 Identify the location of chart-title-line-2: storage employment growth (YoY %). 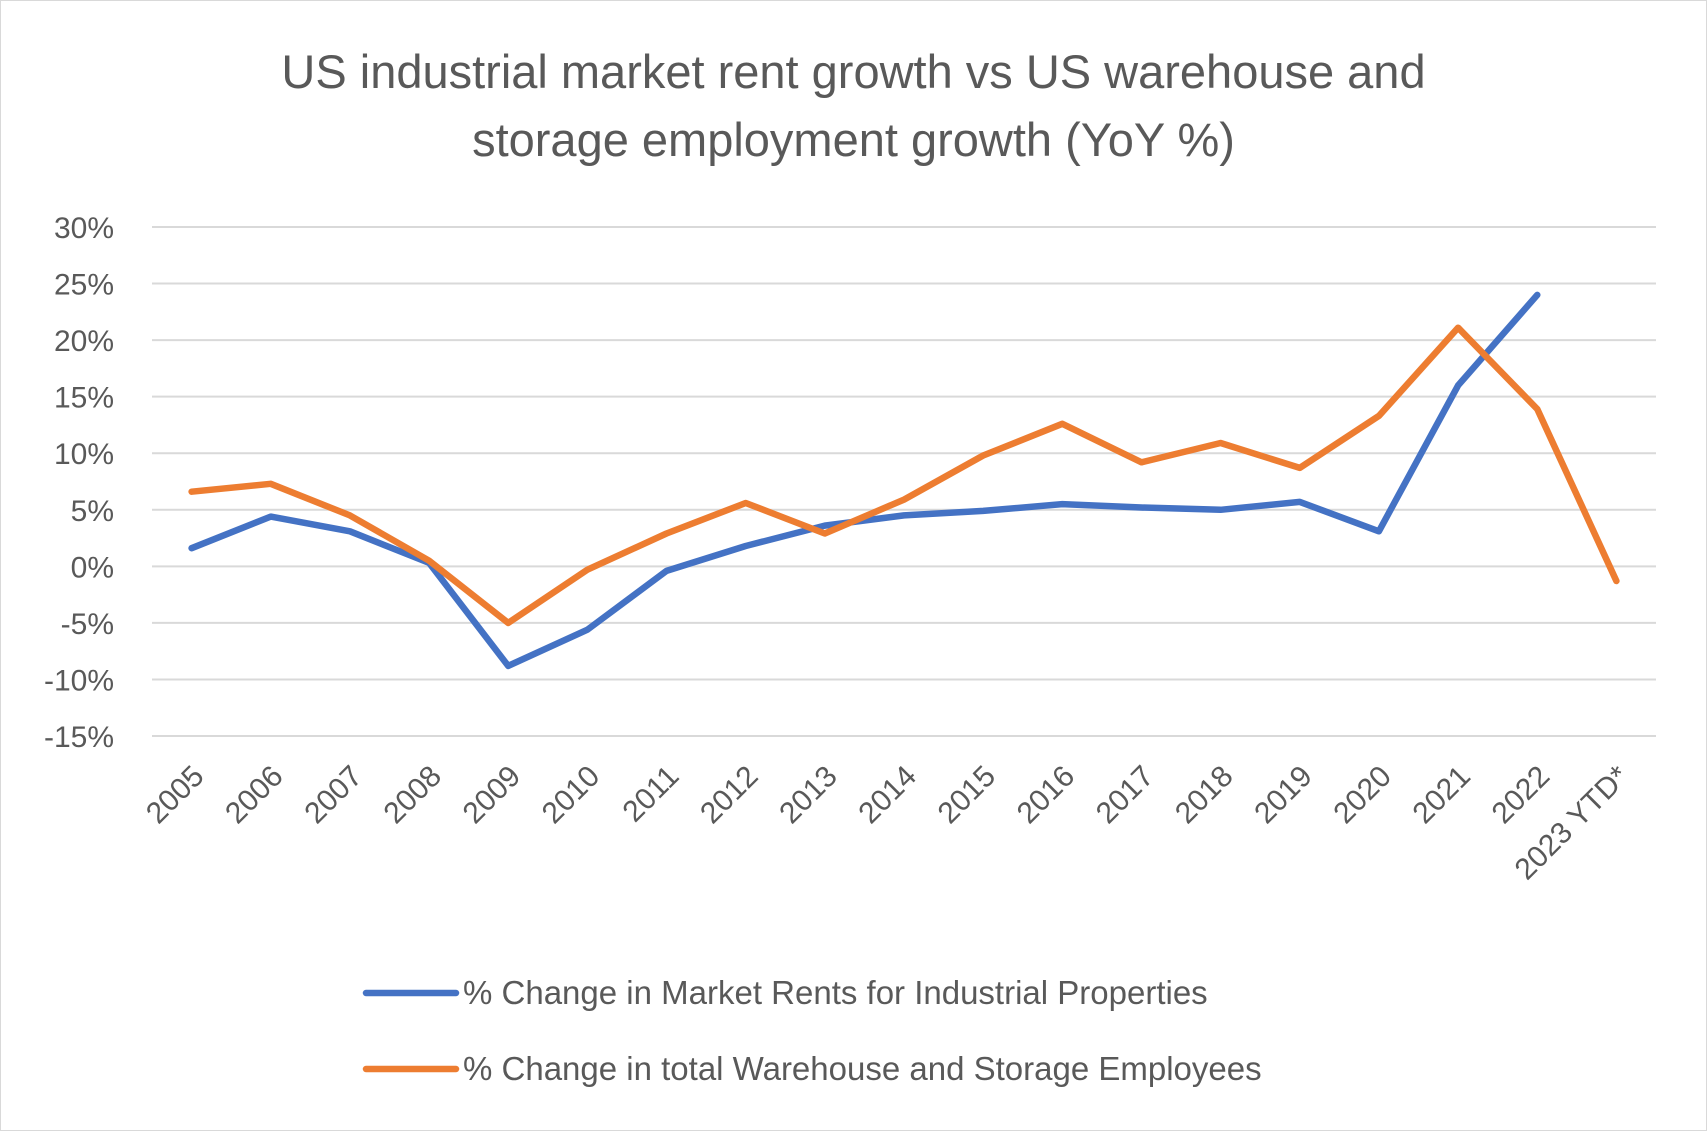
(853, 139).